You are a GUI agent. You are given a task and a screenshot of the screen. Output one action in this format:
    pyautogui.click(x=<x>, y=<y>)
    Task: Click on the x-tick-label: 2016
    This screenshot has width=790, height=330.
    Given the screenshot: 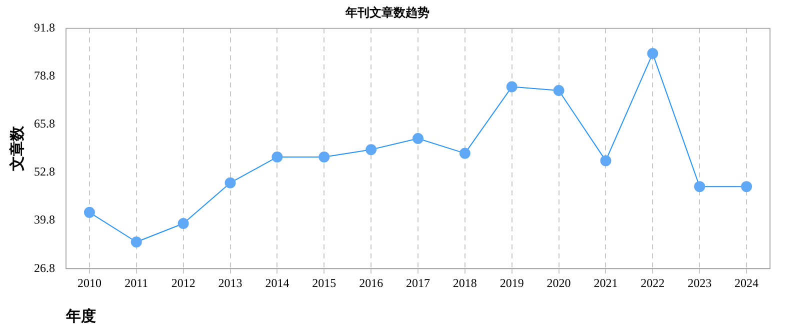 What is the action you would take?
    pyautogui.click(x=371, y=283)
    